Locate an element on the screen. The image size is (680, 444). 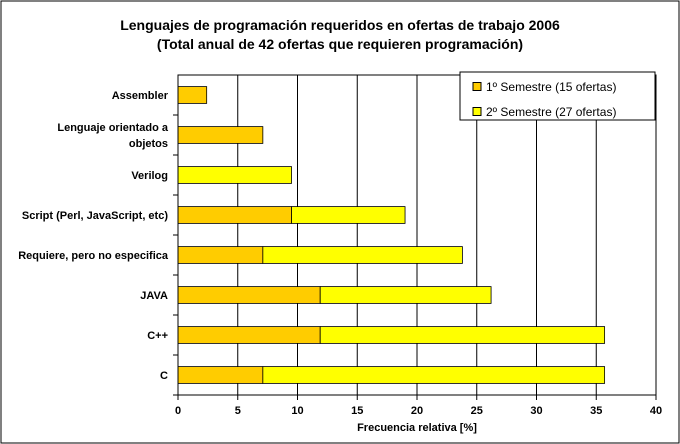
x-tick-label-10: 10 is located at coordinates (297, 411).